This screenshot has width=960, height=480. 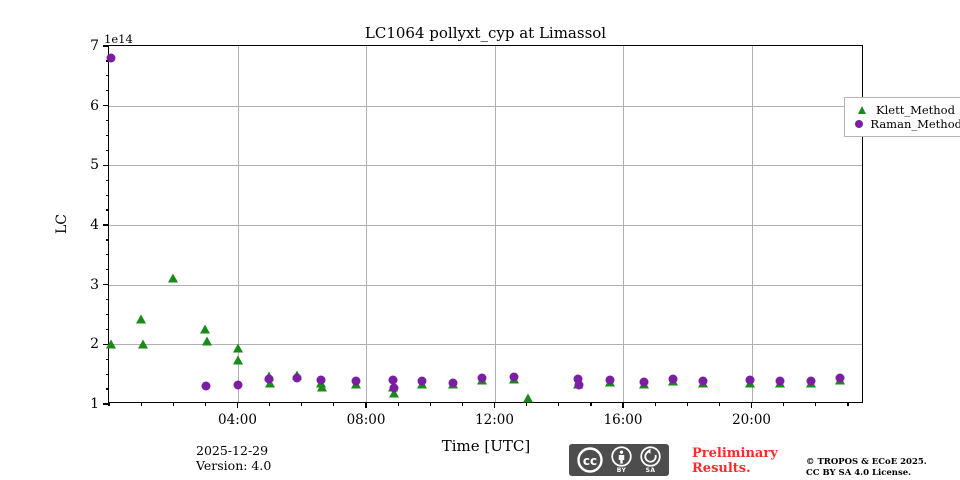 What do you see at coordinates (859, 472) in the screenshot?
I see `copyright-line-2: CC BY SA 4.0 License.` at bounding box center [859, 472].